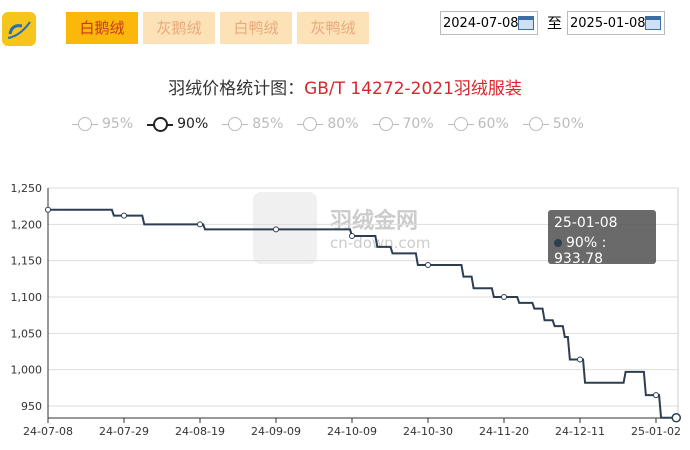 The width and height of the screenshot is (690, 450). I want to click on legend-item: 70%, so click(403, 124).